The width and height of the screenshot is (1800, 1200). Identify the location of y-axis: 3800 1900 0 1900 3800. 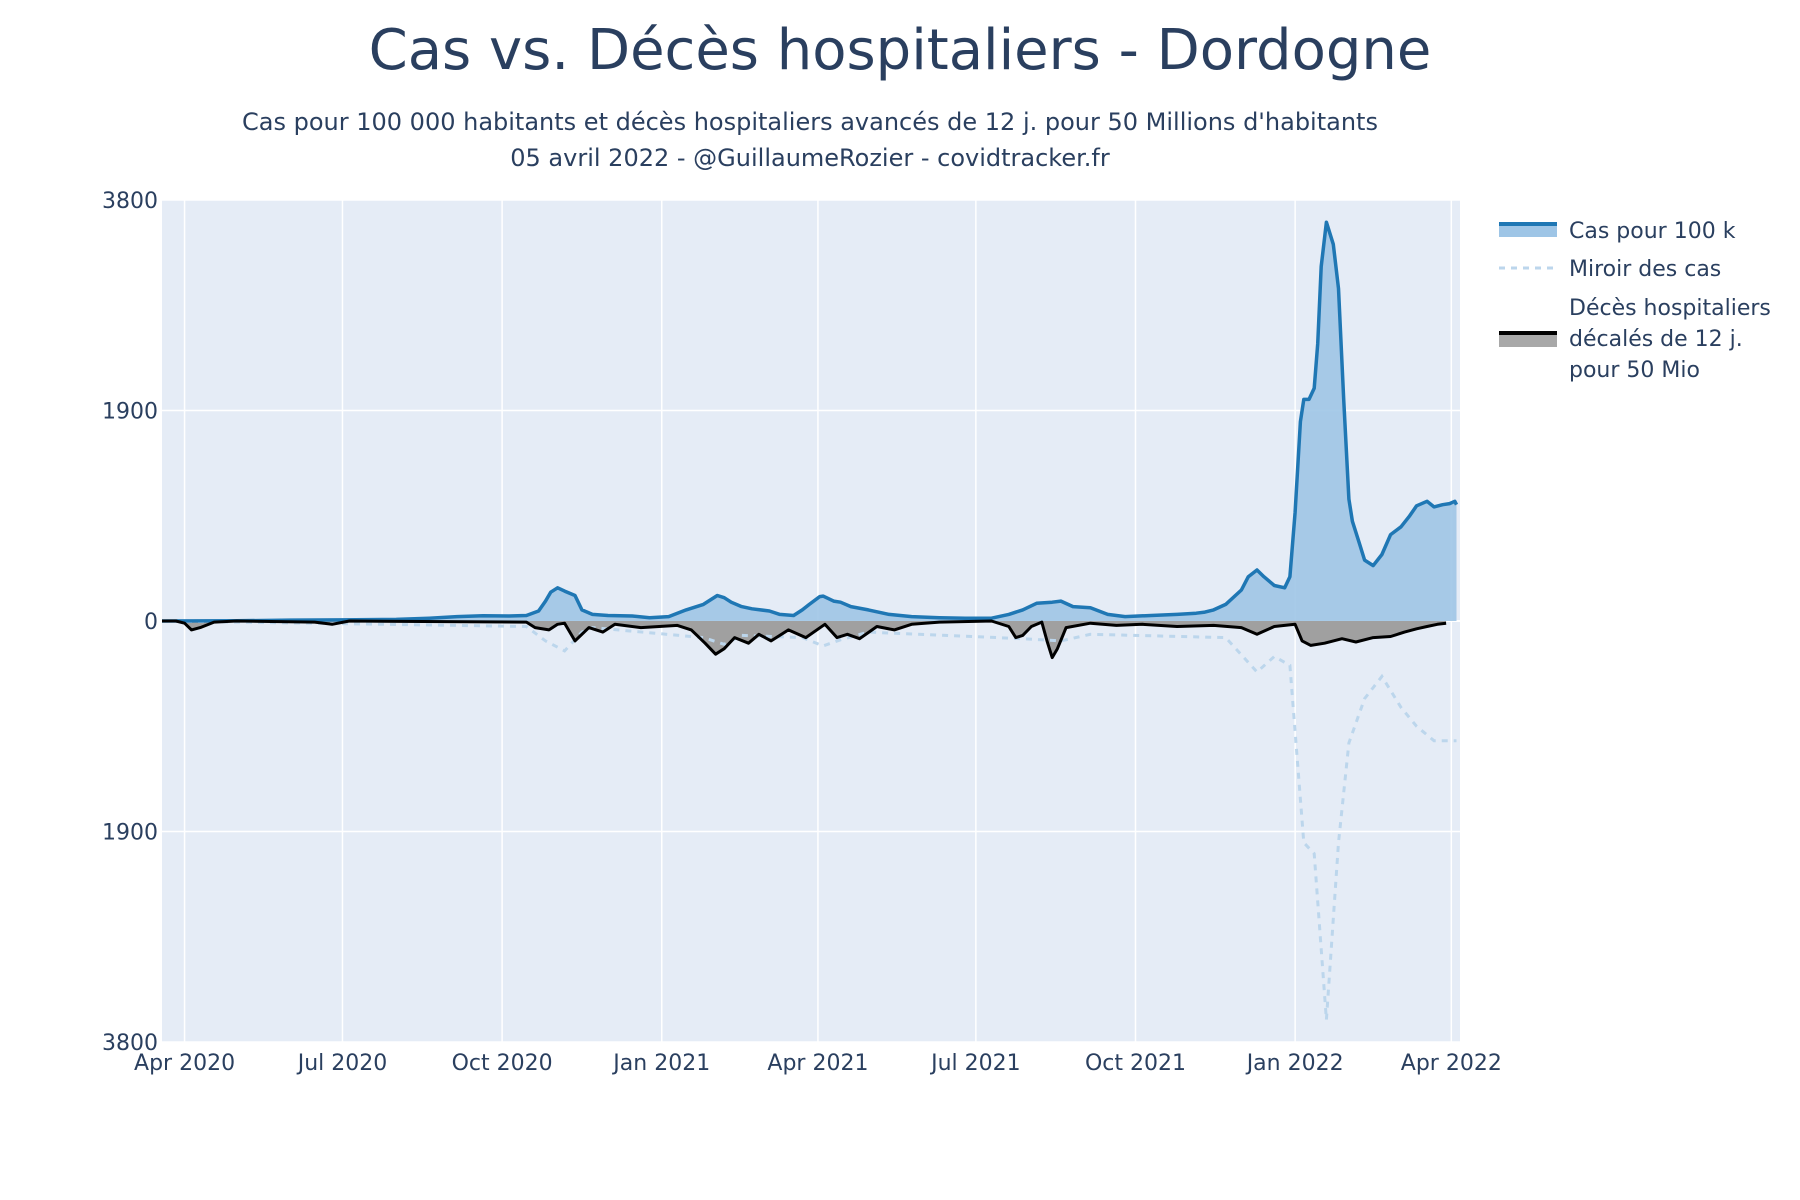
(130, 622).